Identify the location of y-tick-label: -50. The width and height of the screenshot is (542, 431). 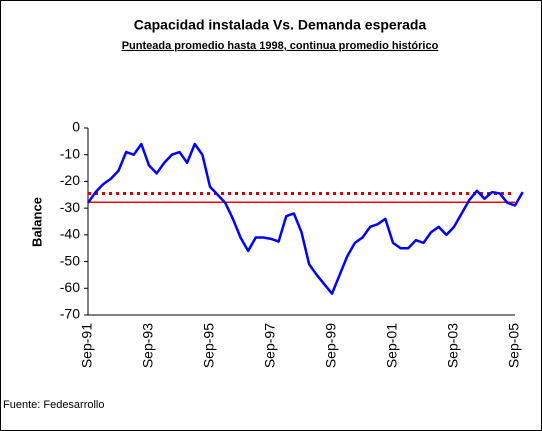
(70, 260).